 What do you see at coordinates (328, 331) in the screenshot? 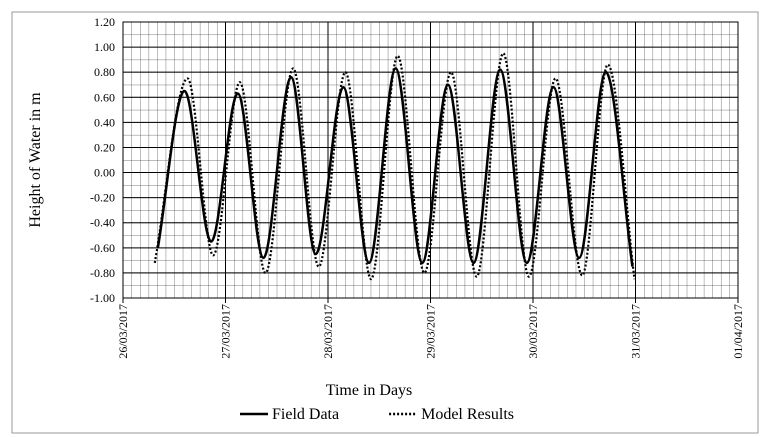
I see `x-tick-label: 28/03/2017` at bounding box center [328, 331].